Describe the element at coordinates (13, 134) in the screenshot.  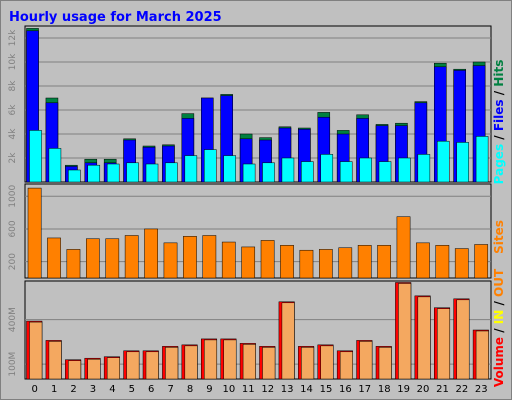
I see `y-tick-label: 4k` at that location.